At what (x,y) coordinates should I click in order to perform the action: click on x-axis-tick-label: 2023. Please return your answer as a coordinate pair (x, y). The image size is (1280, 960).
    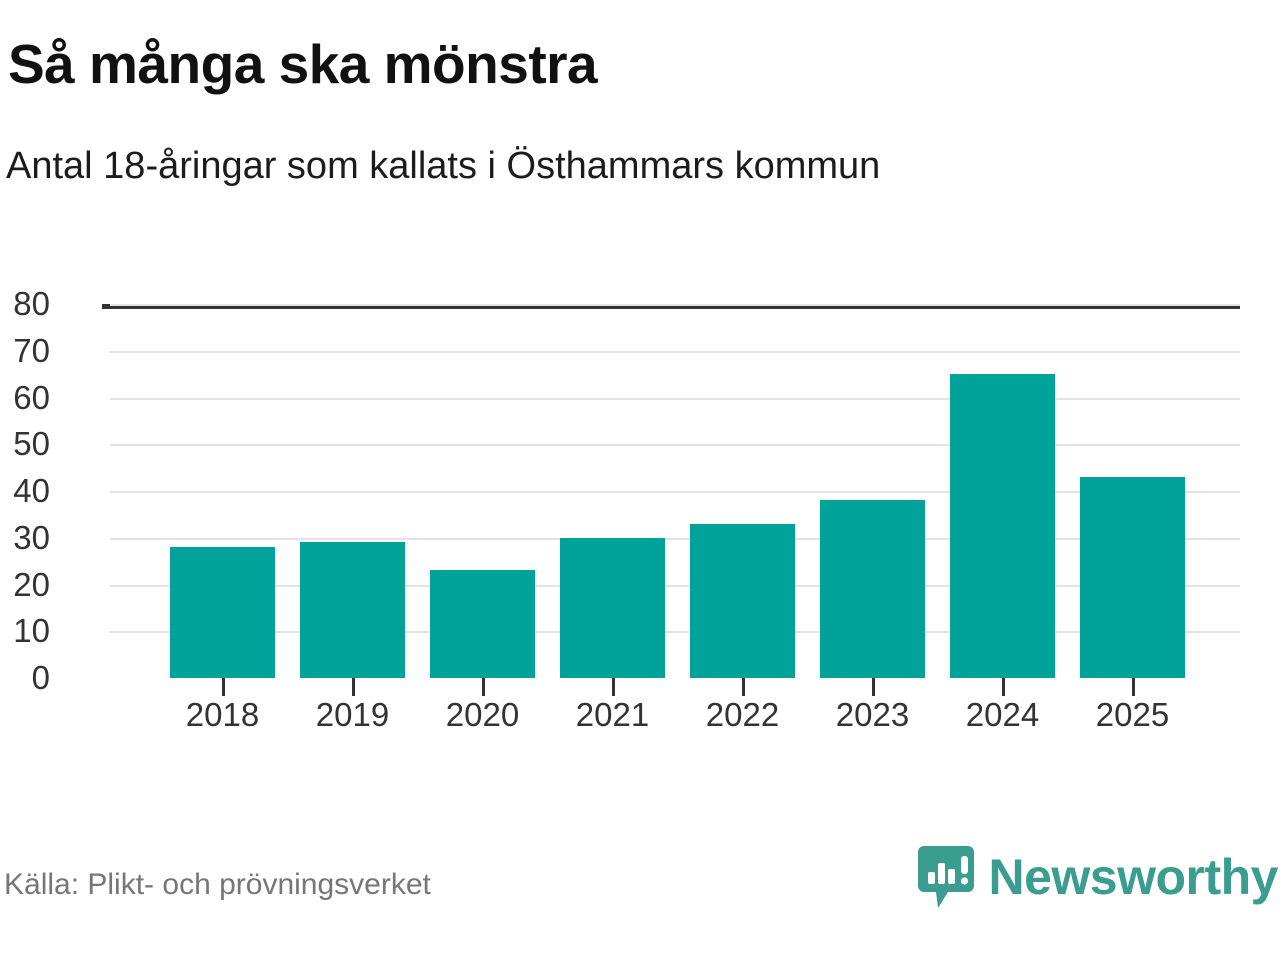
    Looking at the image, I should click on (872, 714).